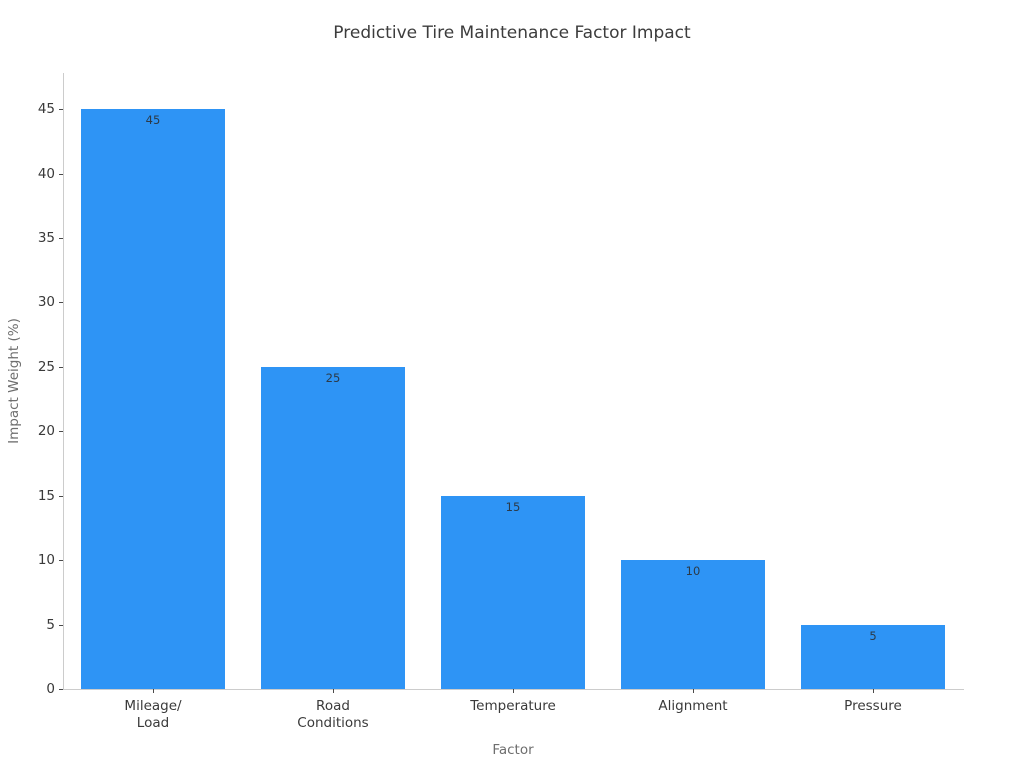 This screenshot has height=768, width=1024. What do you see at coordinates (513, 750) in the screenshot?
I see `x-axis-title: Factor` at bounding box center [513, 750].